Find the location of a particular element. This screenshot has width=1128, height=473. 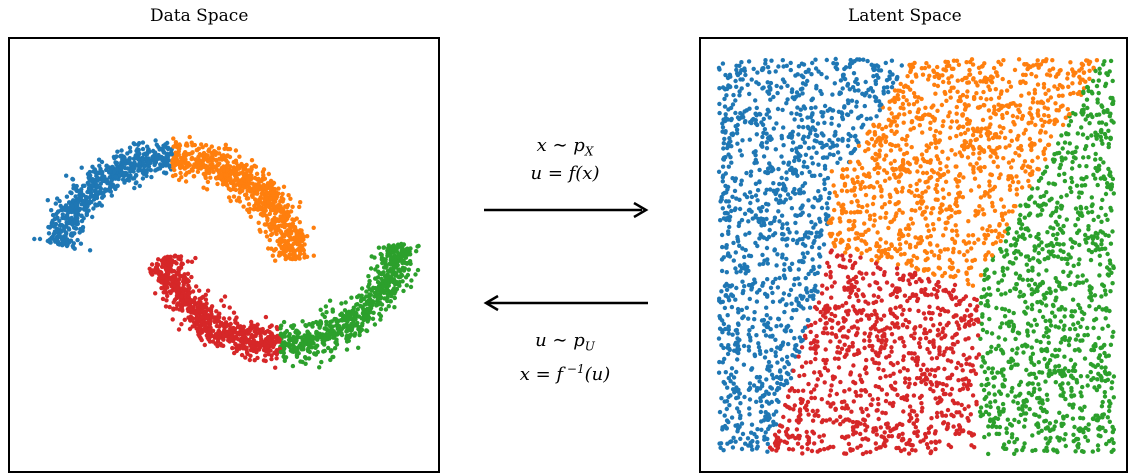

forward-sampling-sub: X is located at coordinates (589, 151).